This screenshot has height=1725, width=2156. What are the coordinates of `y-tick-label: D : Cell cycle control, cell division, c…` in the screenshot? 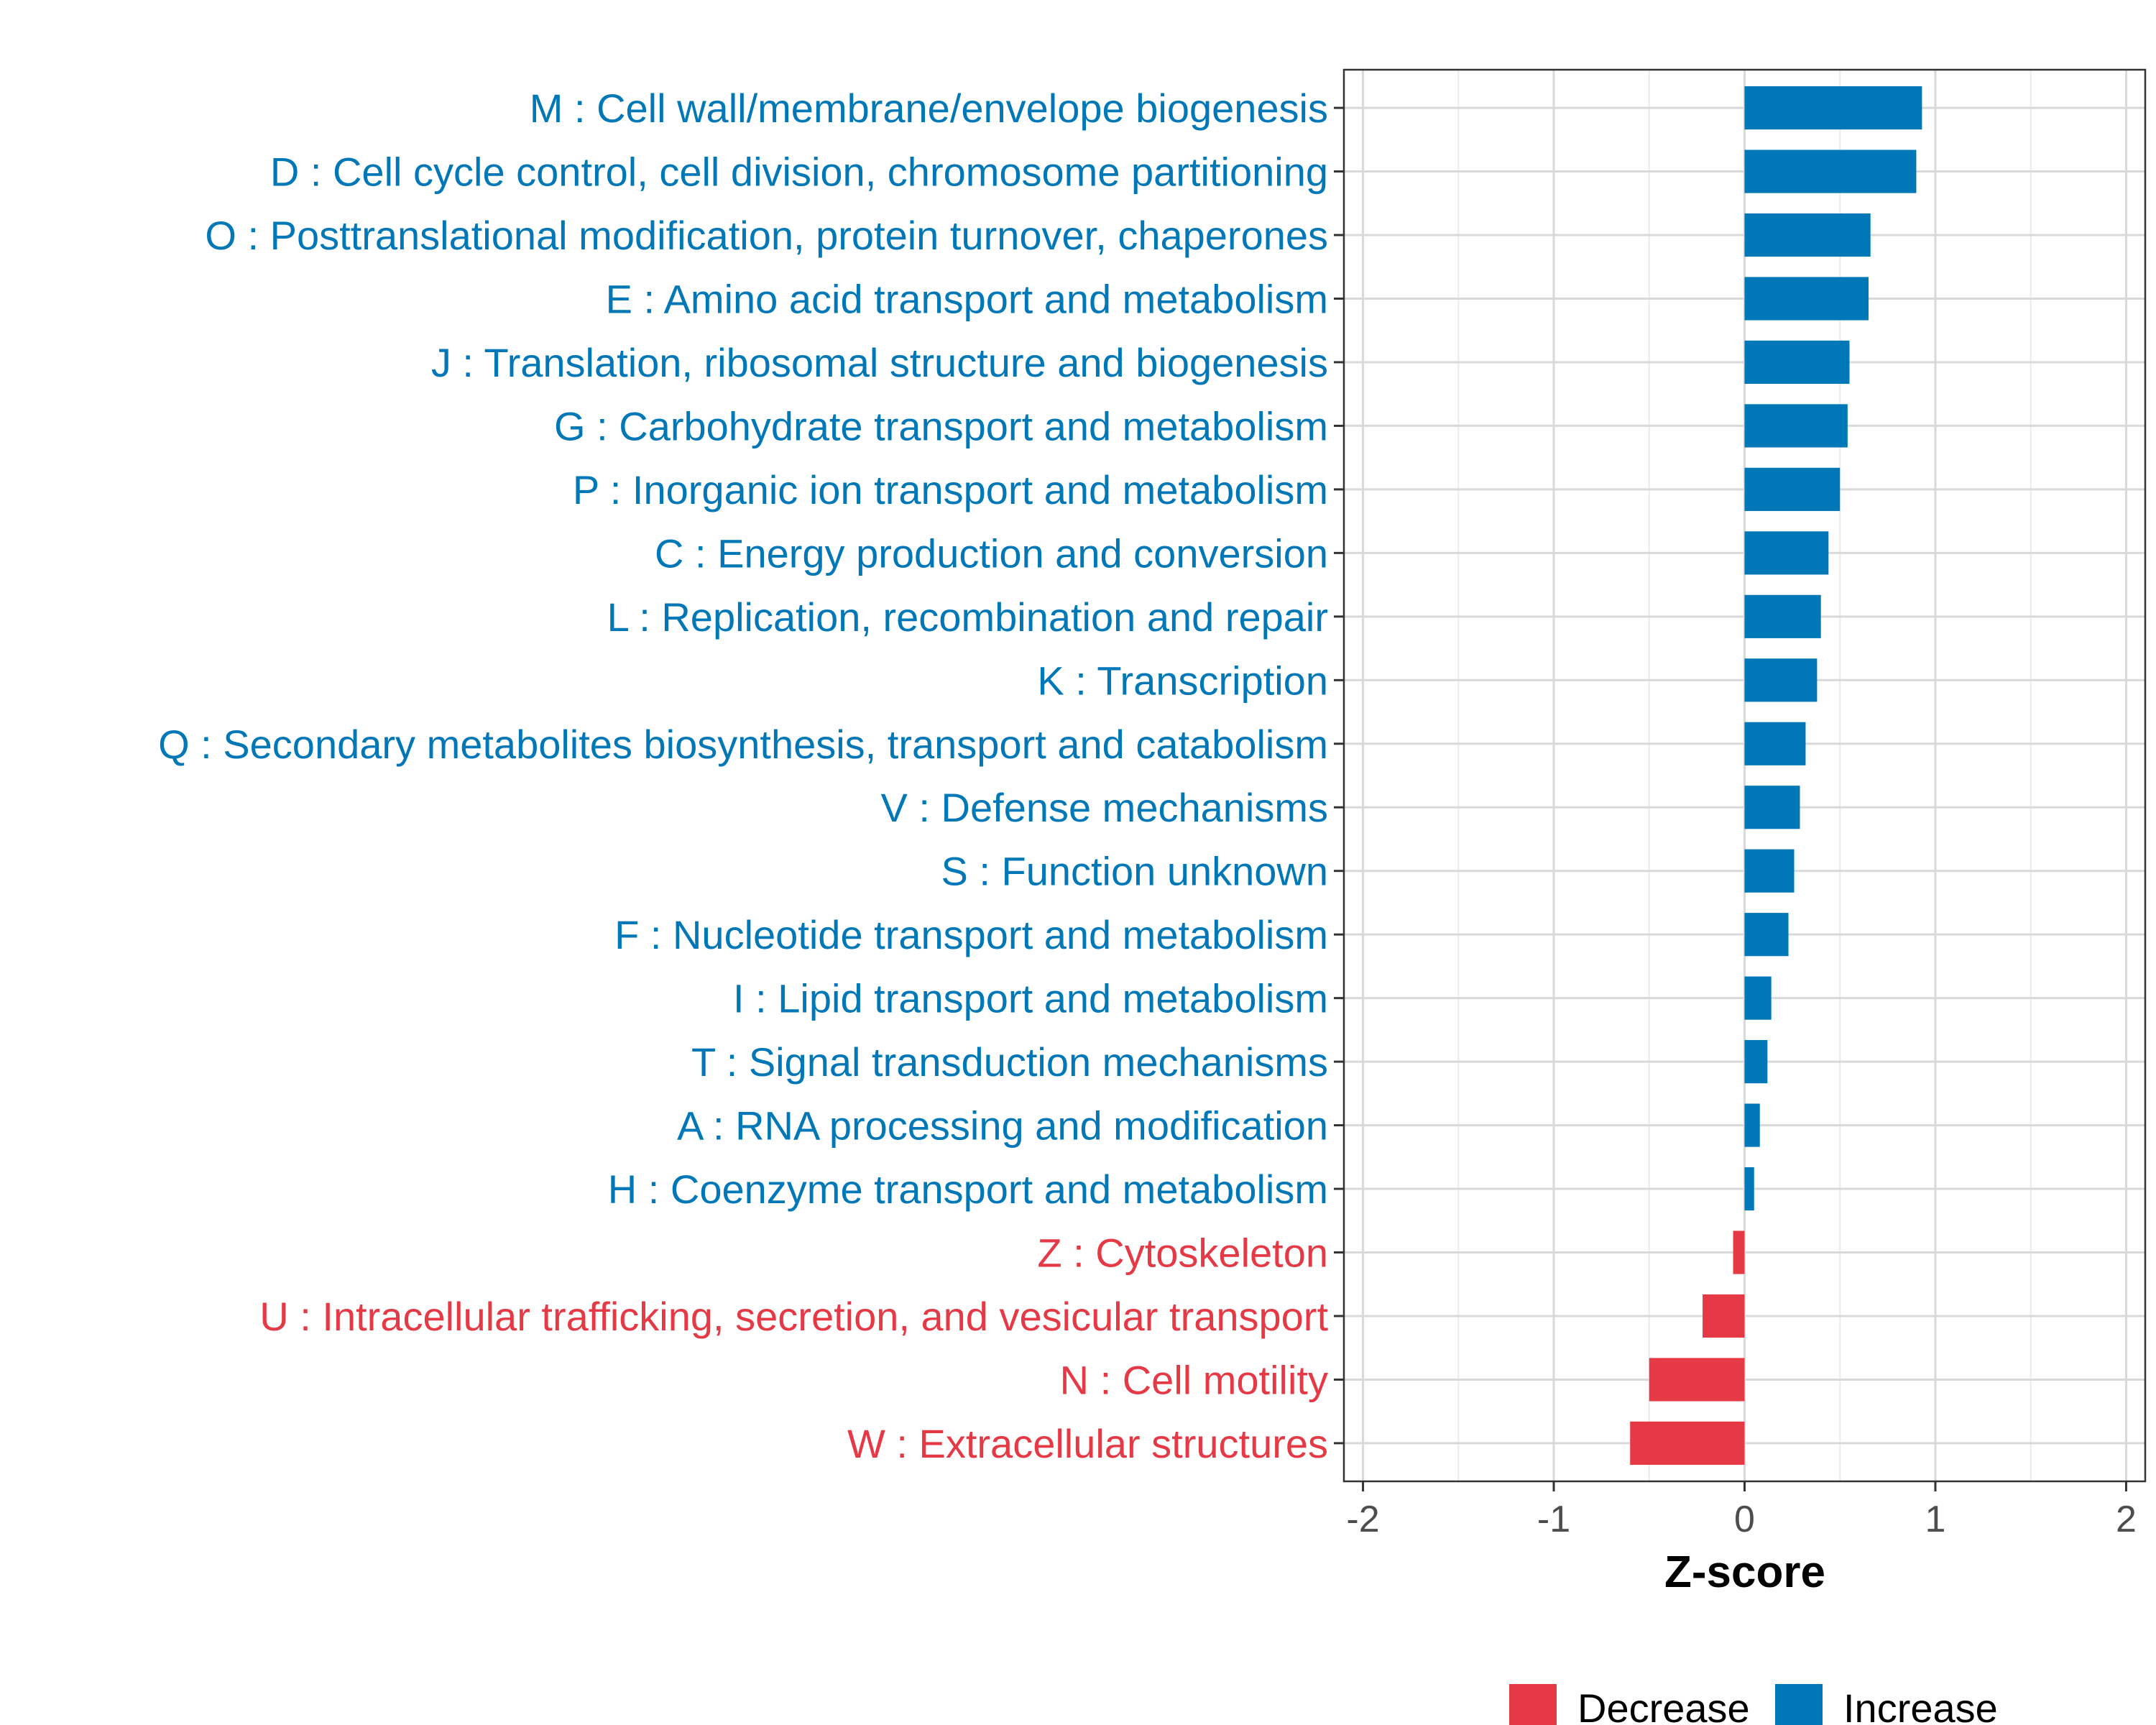 It's located at (799, 172).